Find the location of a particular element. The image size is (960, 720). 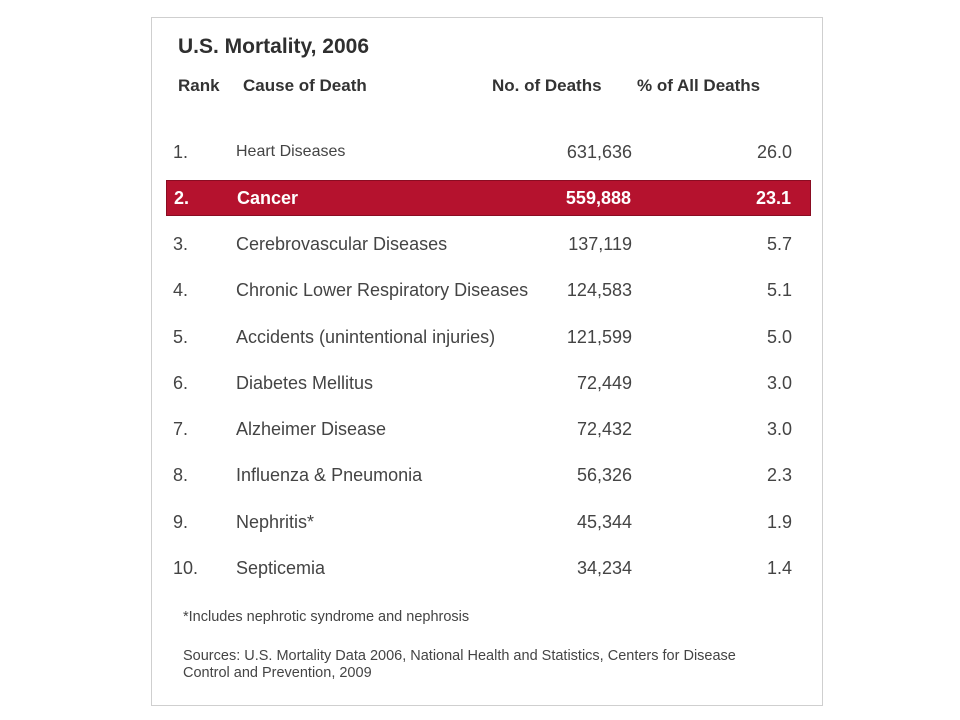

deaths-cell: 34,234 is located at coordinates (604, 568).